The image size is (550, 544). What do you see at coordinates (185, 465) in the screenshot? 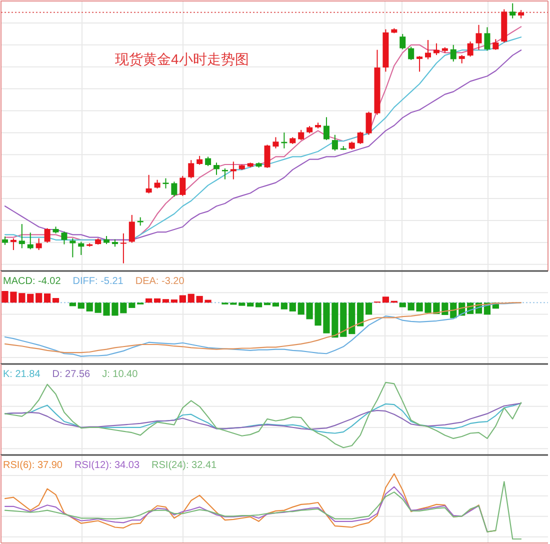
I see `text: RSI(24): 32.41` at bounding box center [185, 465].